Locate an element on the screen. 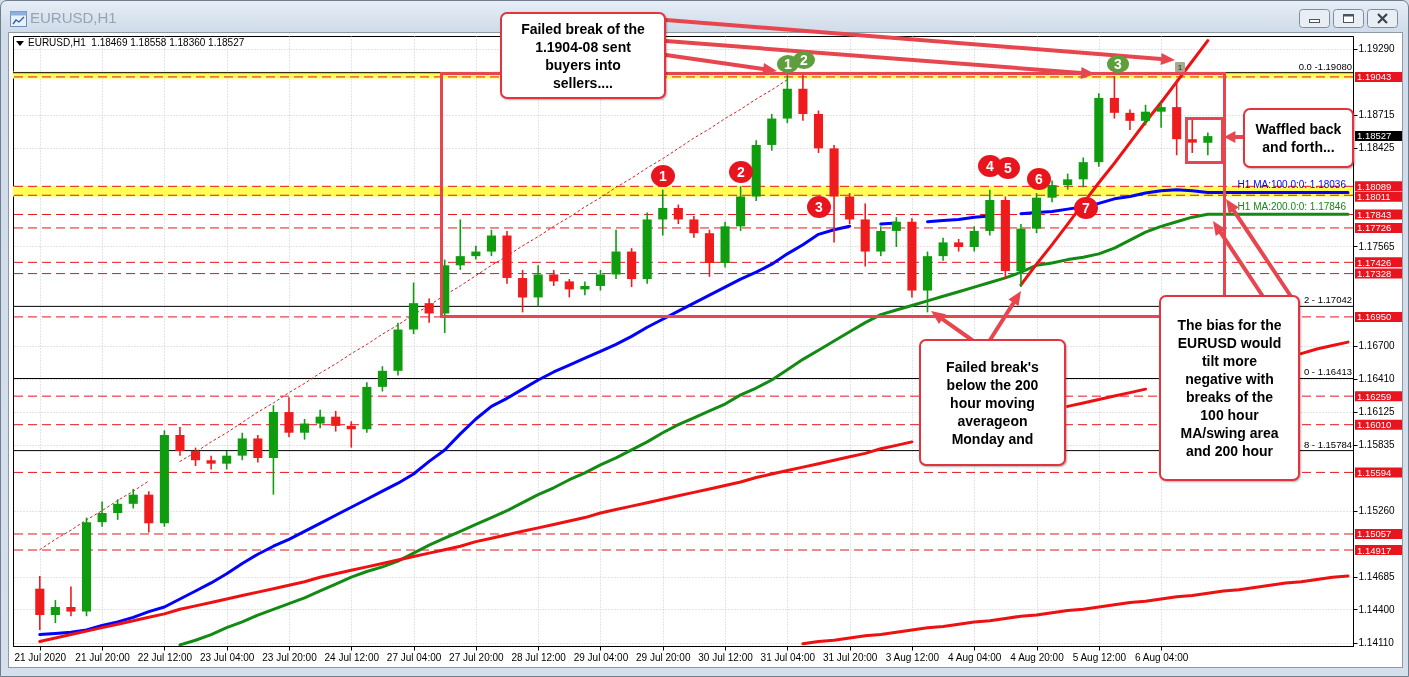 This screenshot has width=1409, height=677. x-tick-label: 22 Jul 12:00 is located at coordinates (165, 657).